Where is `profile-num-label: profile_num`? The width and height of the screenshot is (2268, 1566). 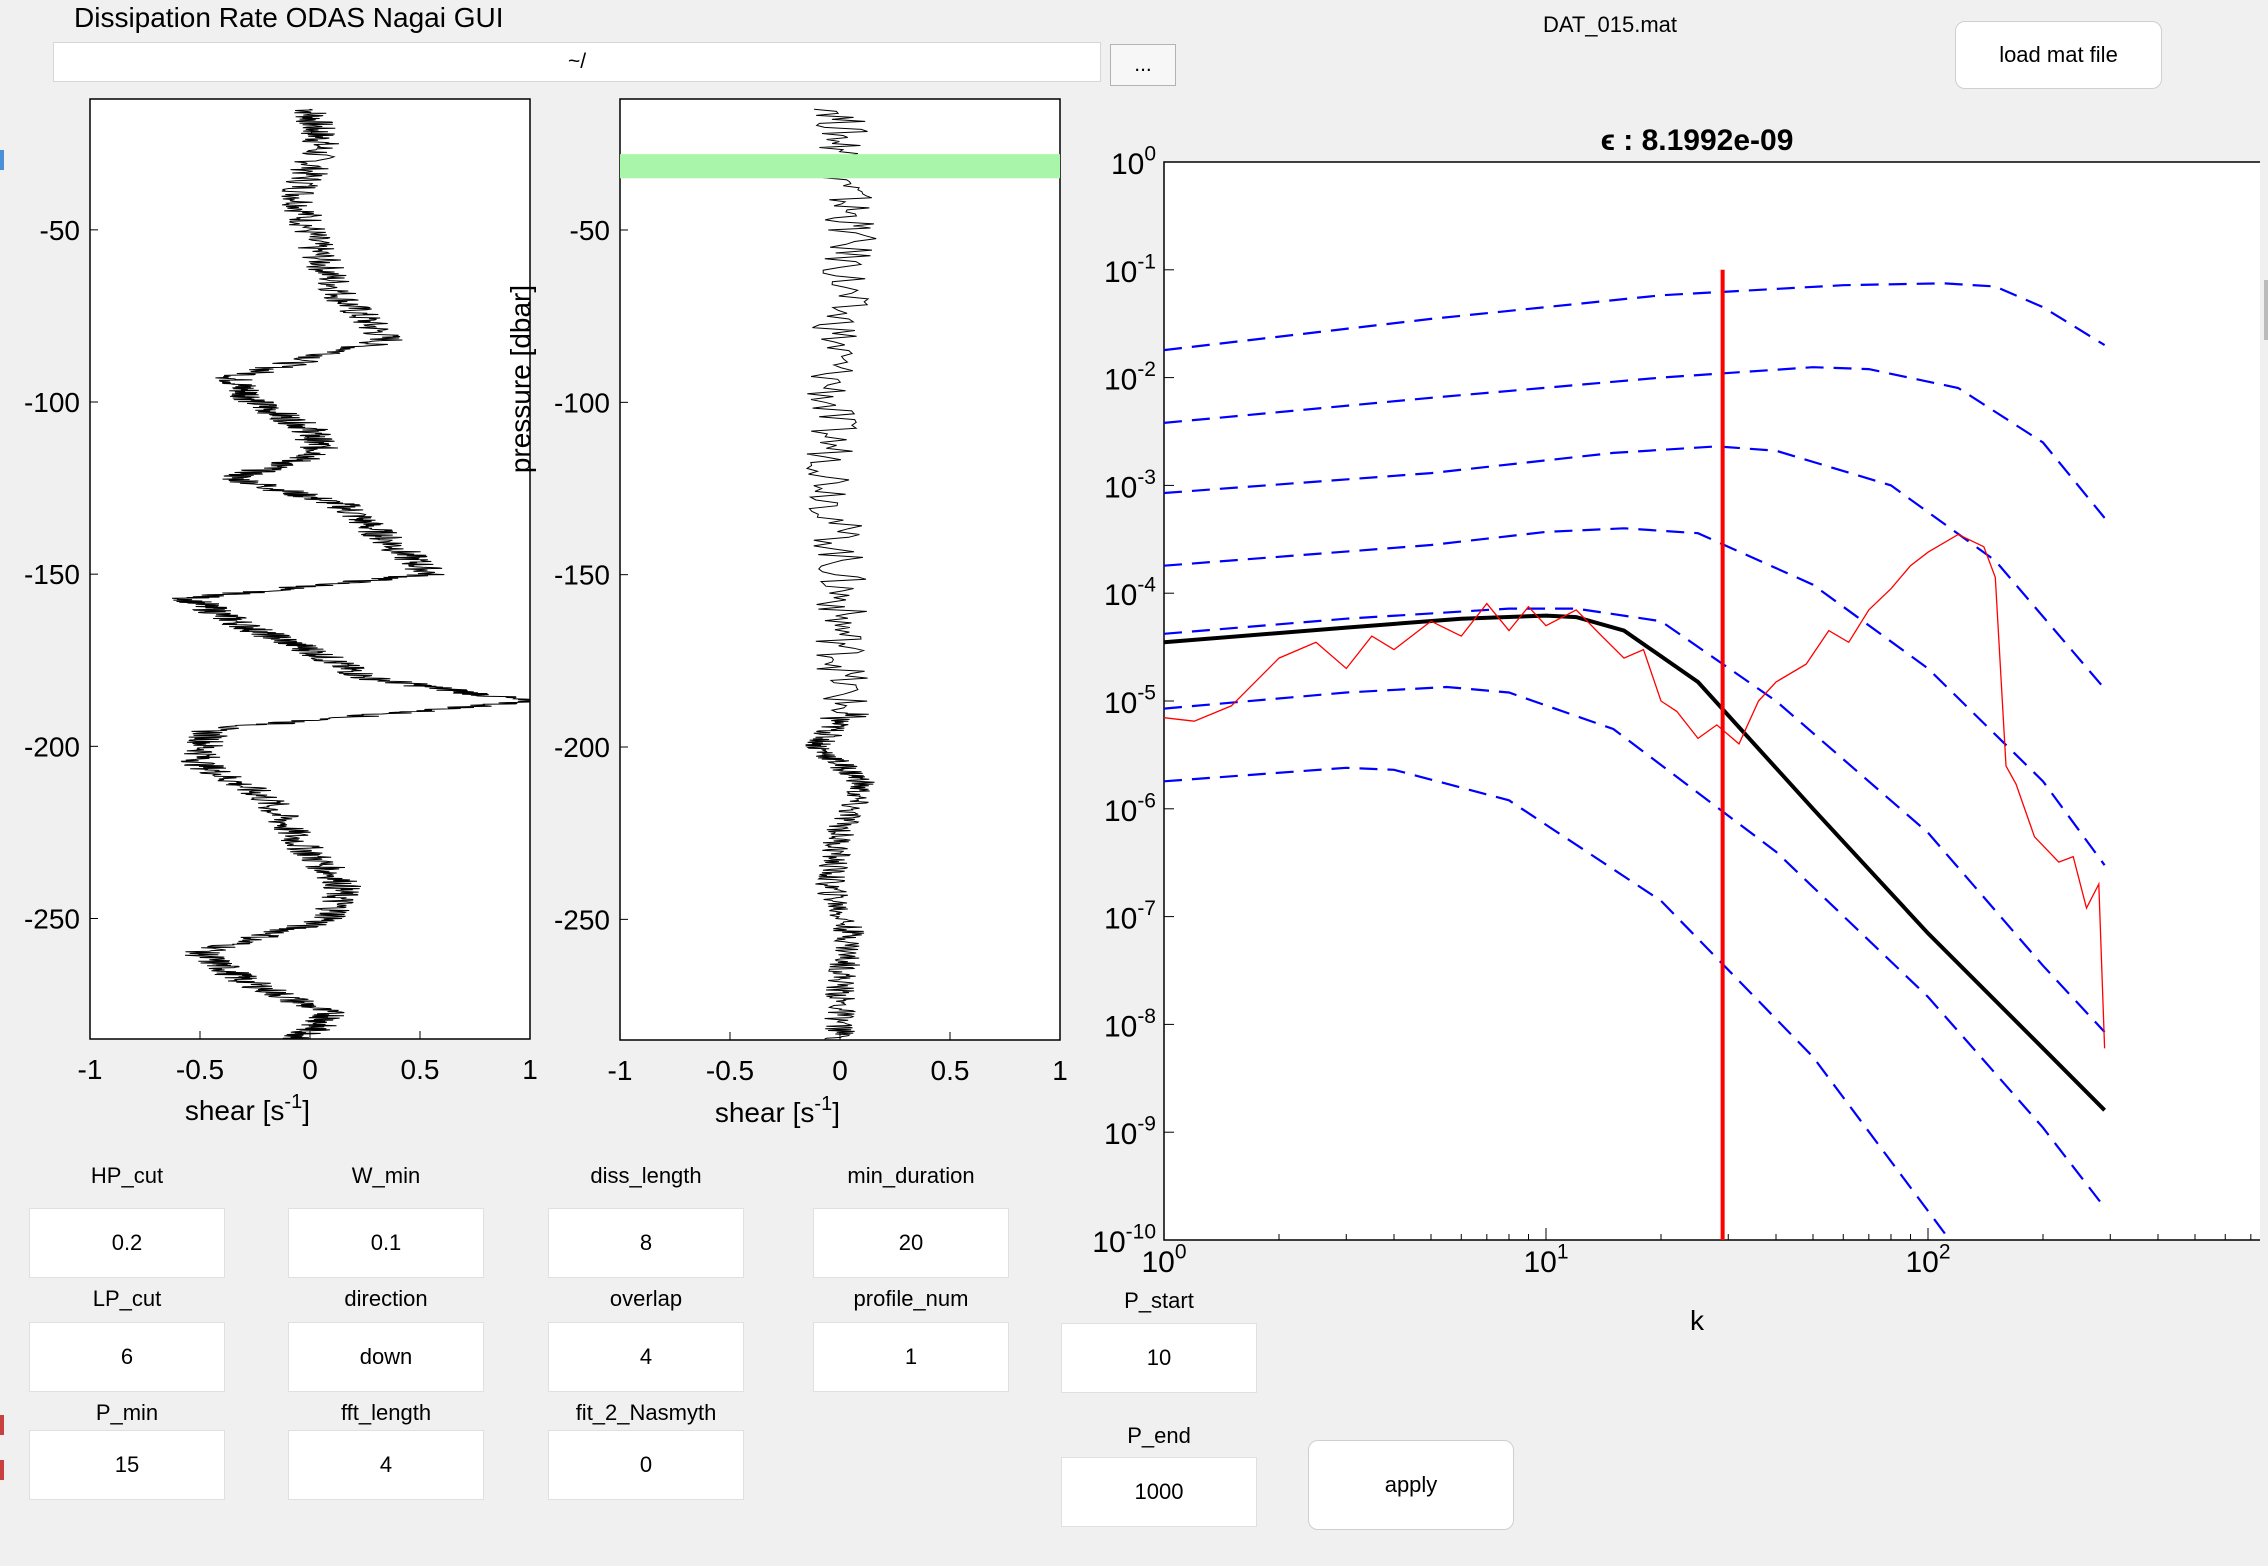 profile-num-label: profile_num is located at coordinates (911, 1298).